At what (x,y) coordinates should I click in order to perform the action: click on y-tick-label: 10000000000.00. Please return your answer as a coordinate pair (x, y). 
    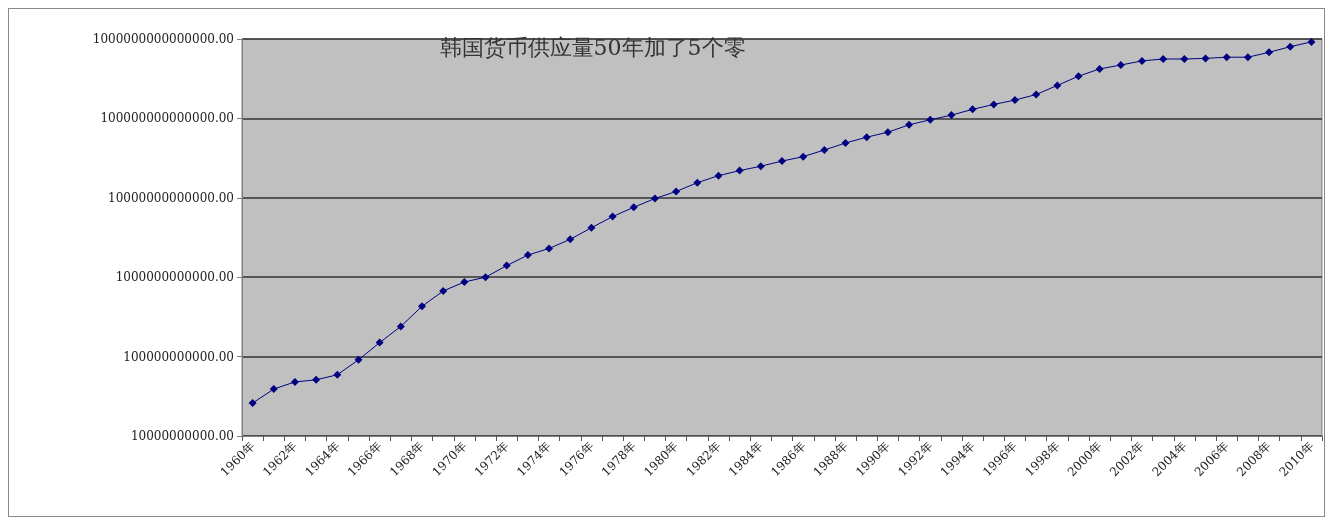
    Looking at the image, I should click on (182, 436).